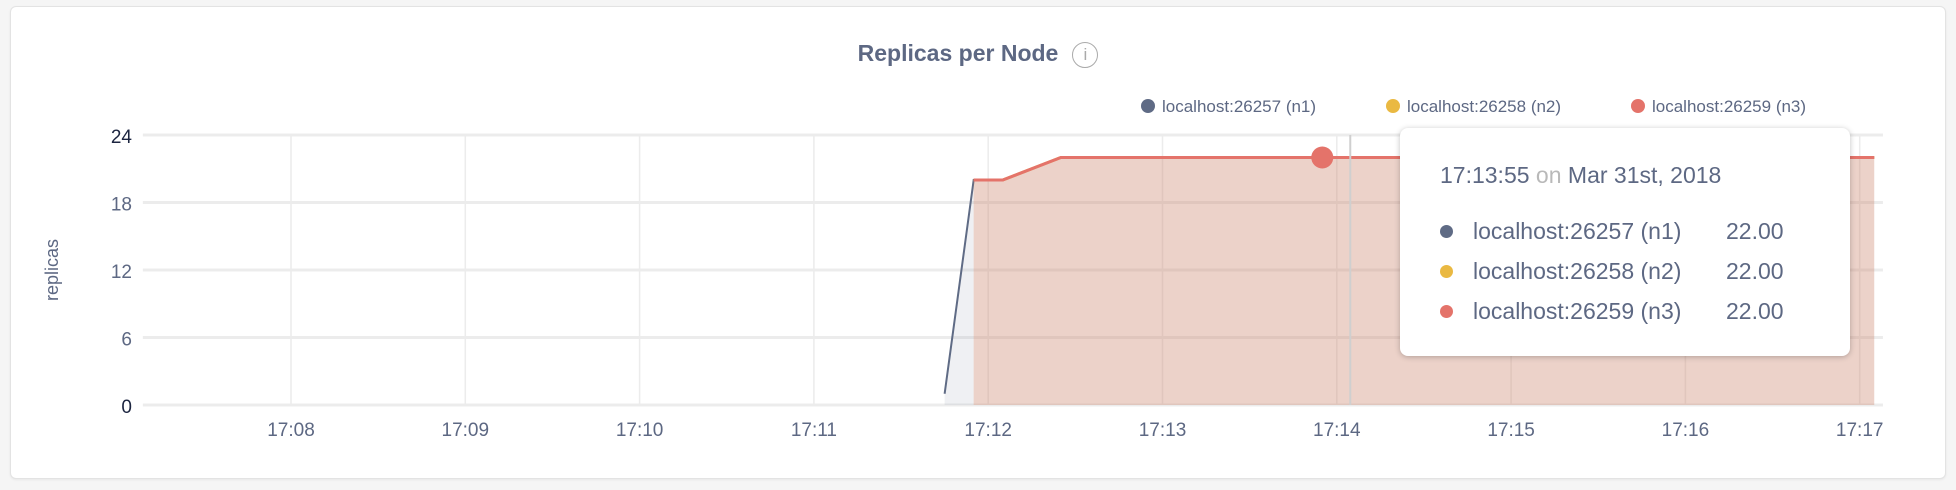  What do you see at coordinates (1860, 430) in the screenshot?
I see `x-tick-label: 17:17` at bounding box center [1860, 430].